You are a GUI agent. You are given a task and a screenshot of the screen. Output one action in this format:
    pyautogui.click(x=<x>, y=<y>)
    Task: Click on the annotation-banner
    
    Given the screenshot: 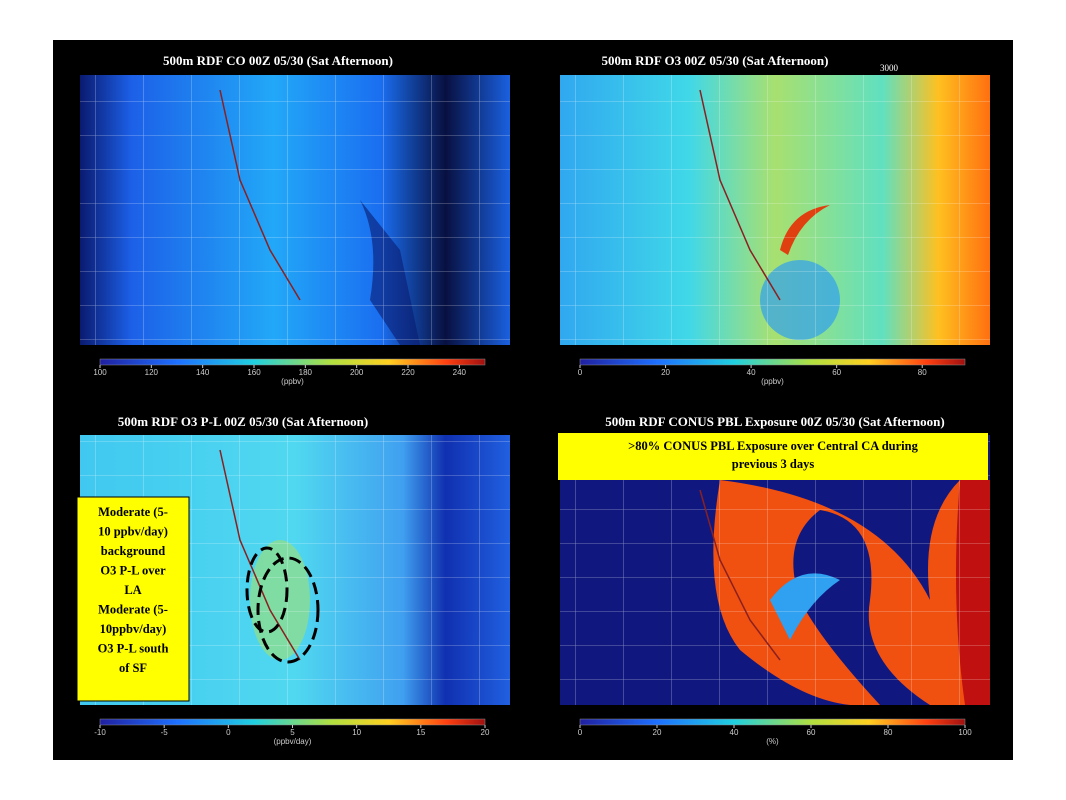 What is the action you would take?
    pyautogui.click(x=773, y=456)
    